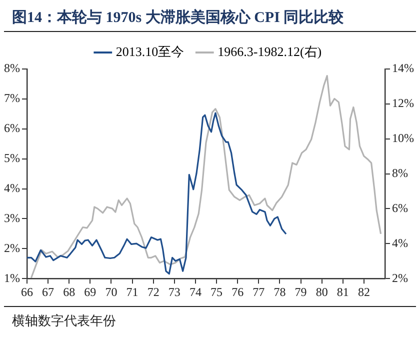 This screenshot has height=344, width=420. What do you see at coordinates (400, 173) in the screenshot?
I see `y2-tick-label: 8%` at bounding box center [400, 173].